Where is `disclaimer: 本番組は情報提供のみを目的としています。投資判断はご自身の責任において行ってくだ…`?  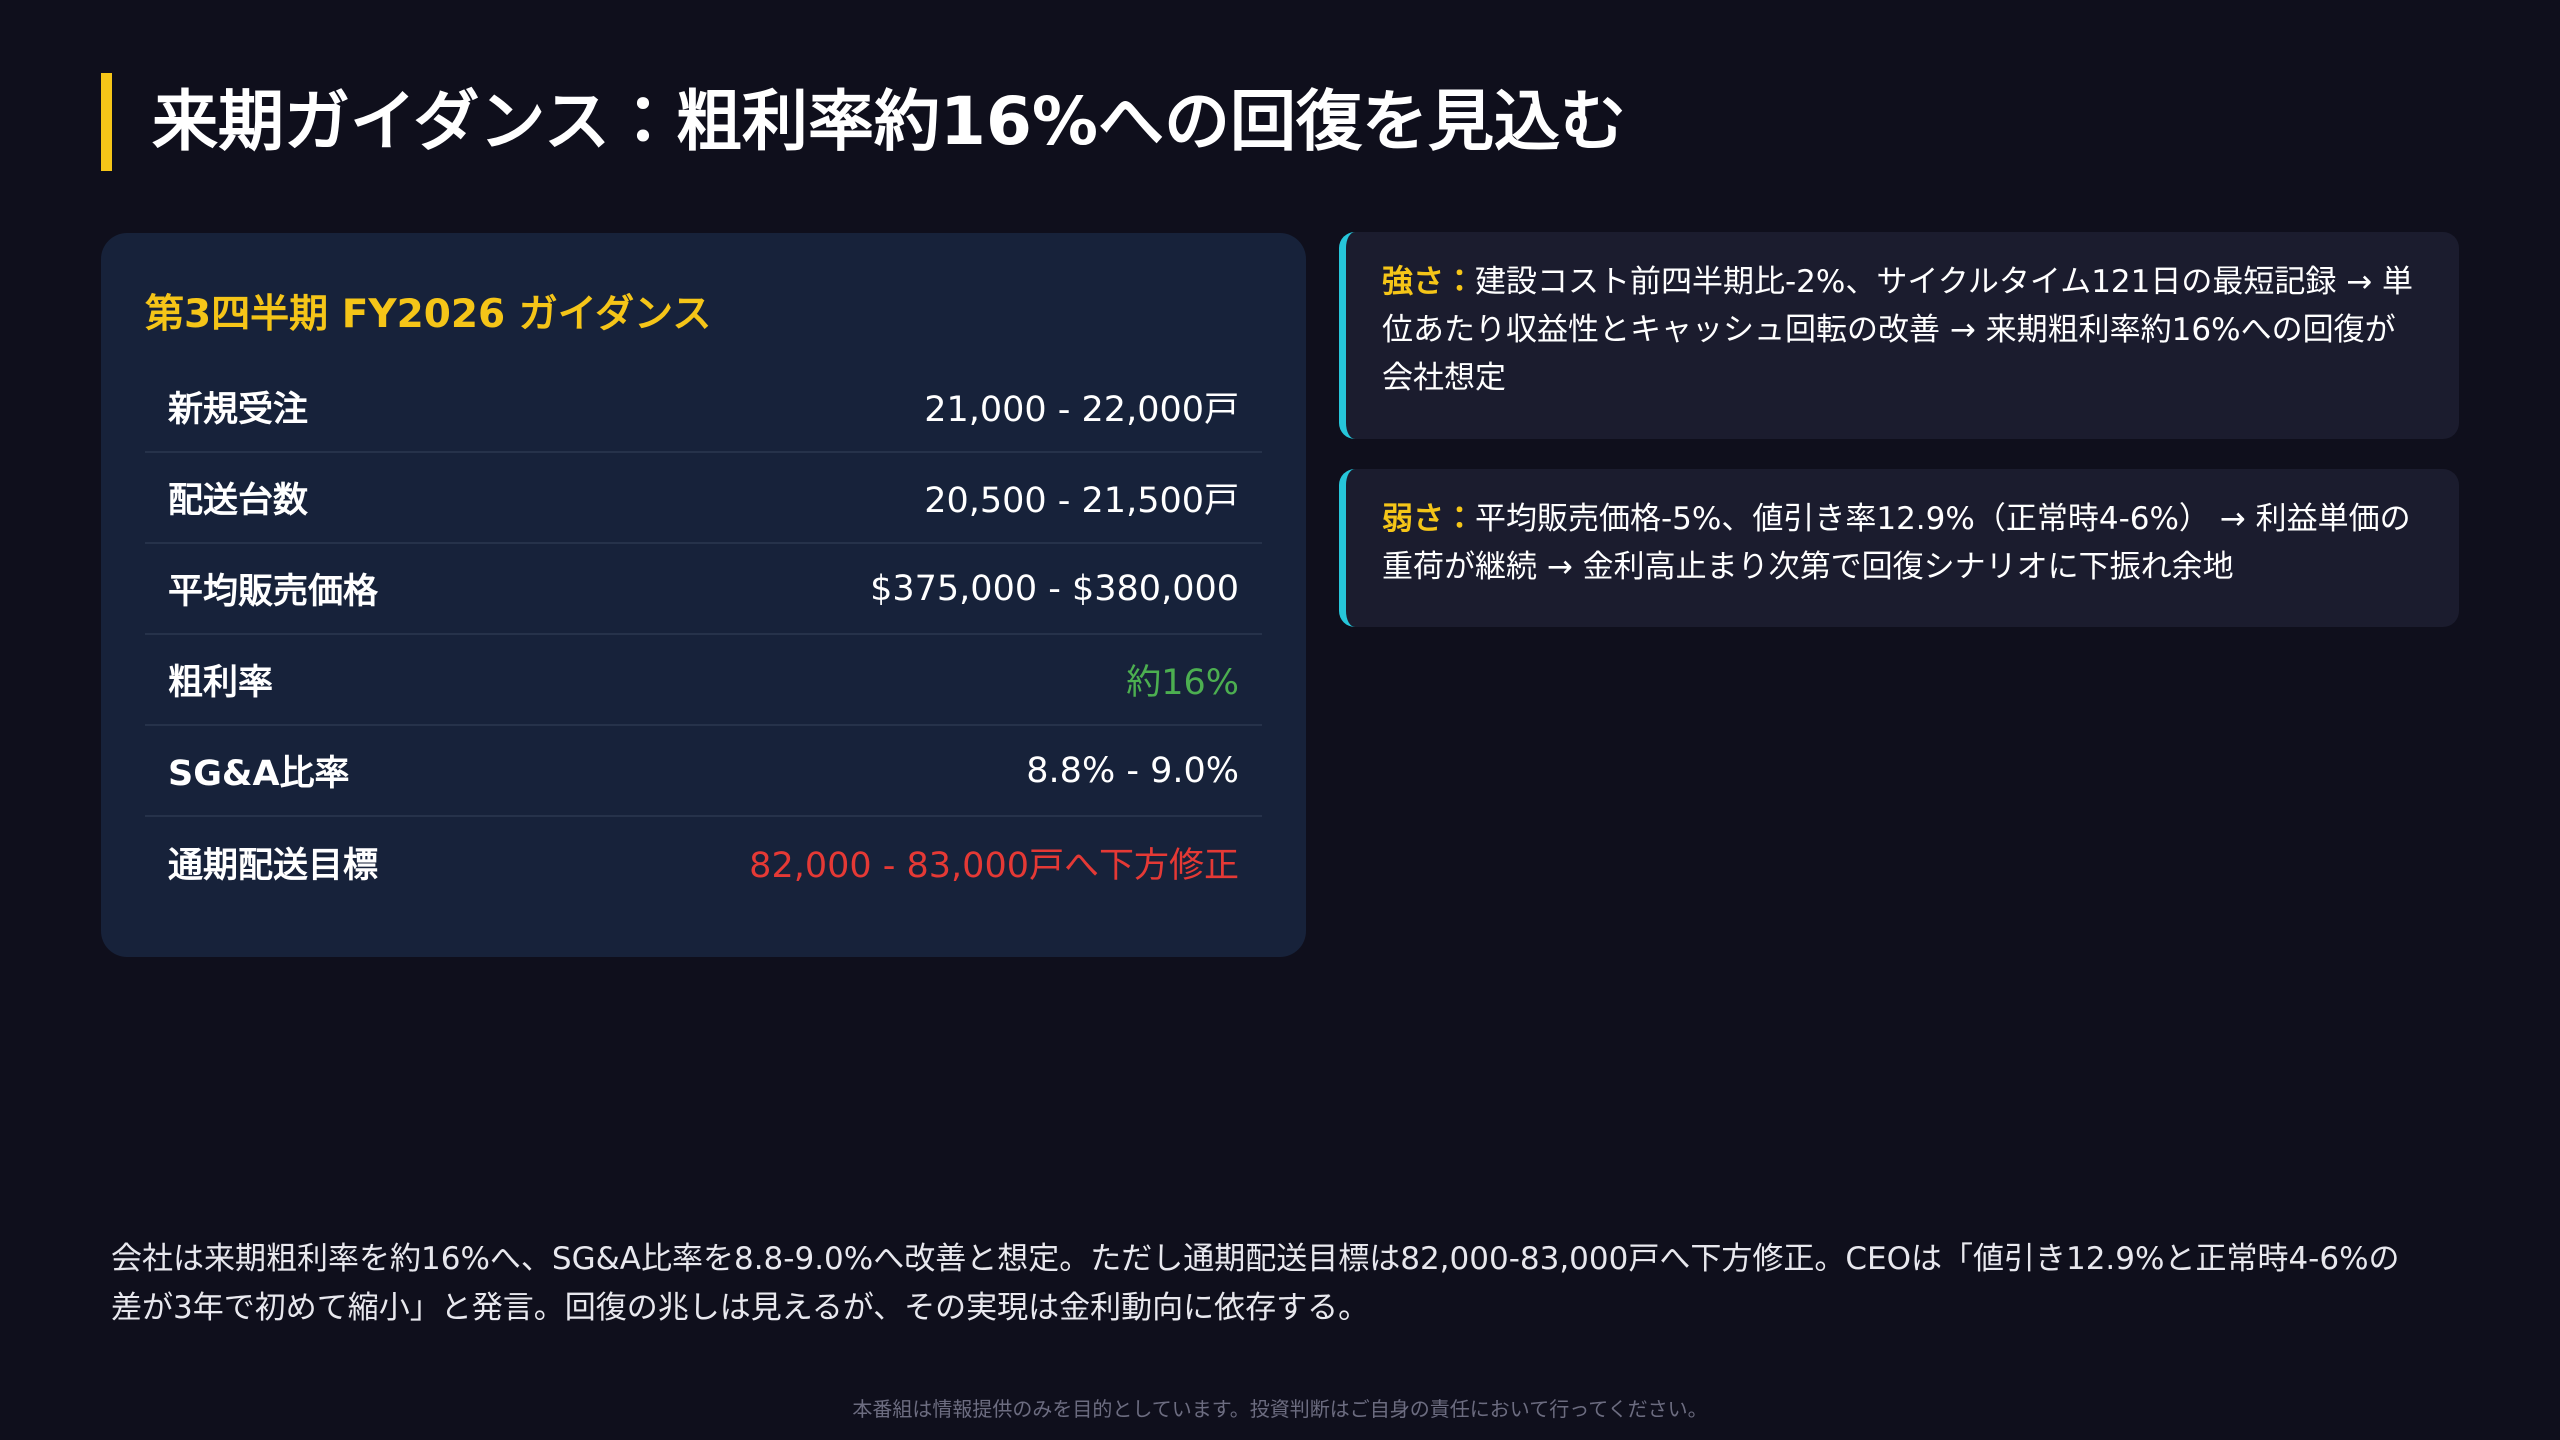
disclaimer: 本番組は情報提供のみを目的としています。投資判断はご自身の責任において行ってくだ… is located at coordinates (1280, 1409).